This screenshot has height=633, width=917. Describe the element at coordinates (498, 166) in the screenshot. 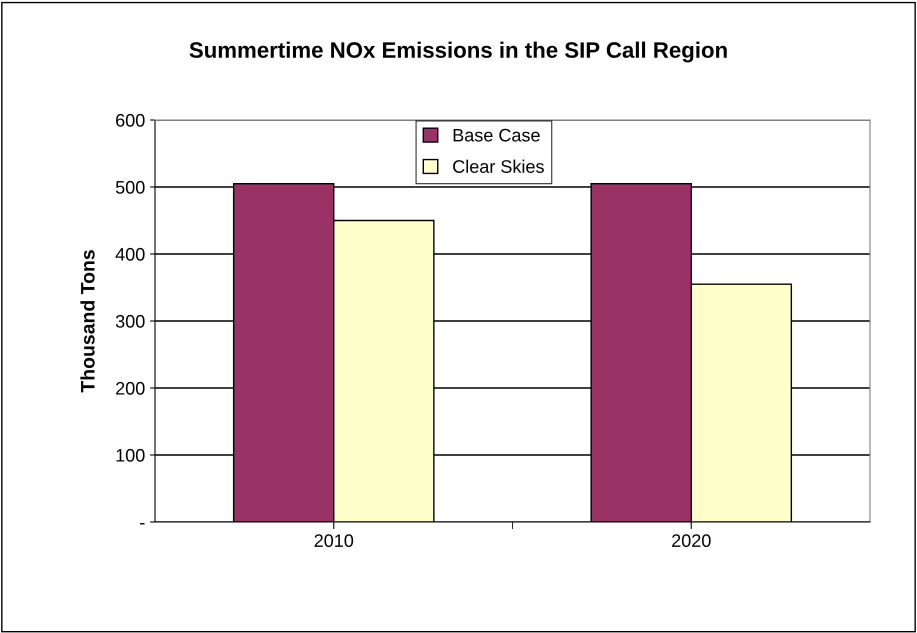

I see `legend-label: Clear Skies` at that location.